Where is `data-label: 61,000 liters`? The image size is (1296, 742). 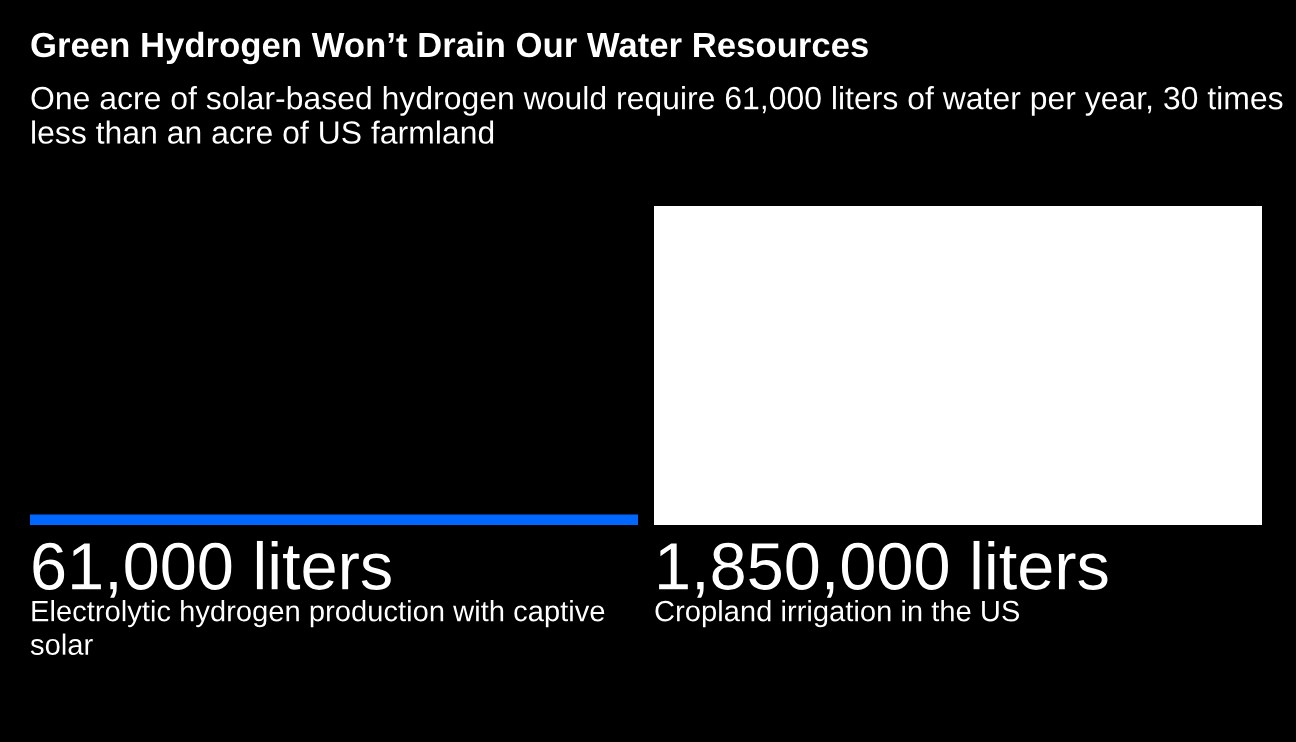
data-label: 61,000 liters is located at coordinates (212, 569).